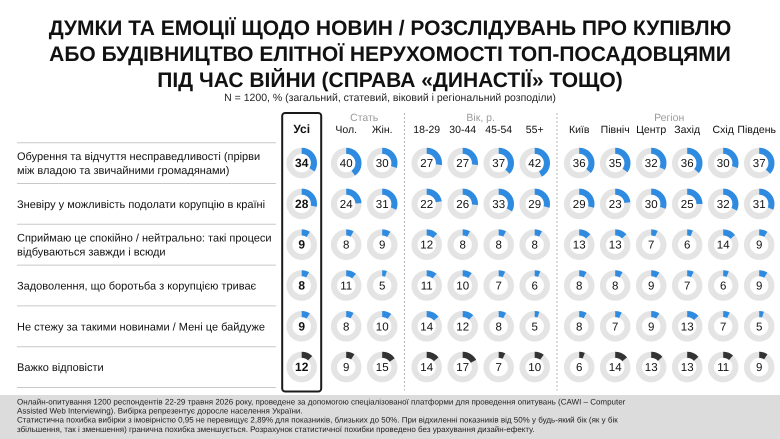 This screenshot has height=439, width=780. Describe the element at coordinates (579, 130) in the screenshot. I see `x-tick-label: Київ` at that location.